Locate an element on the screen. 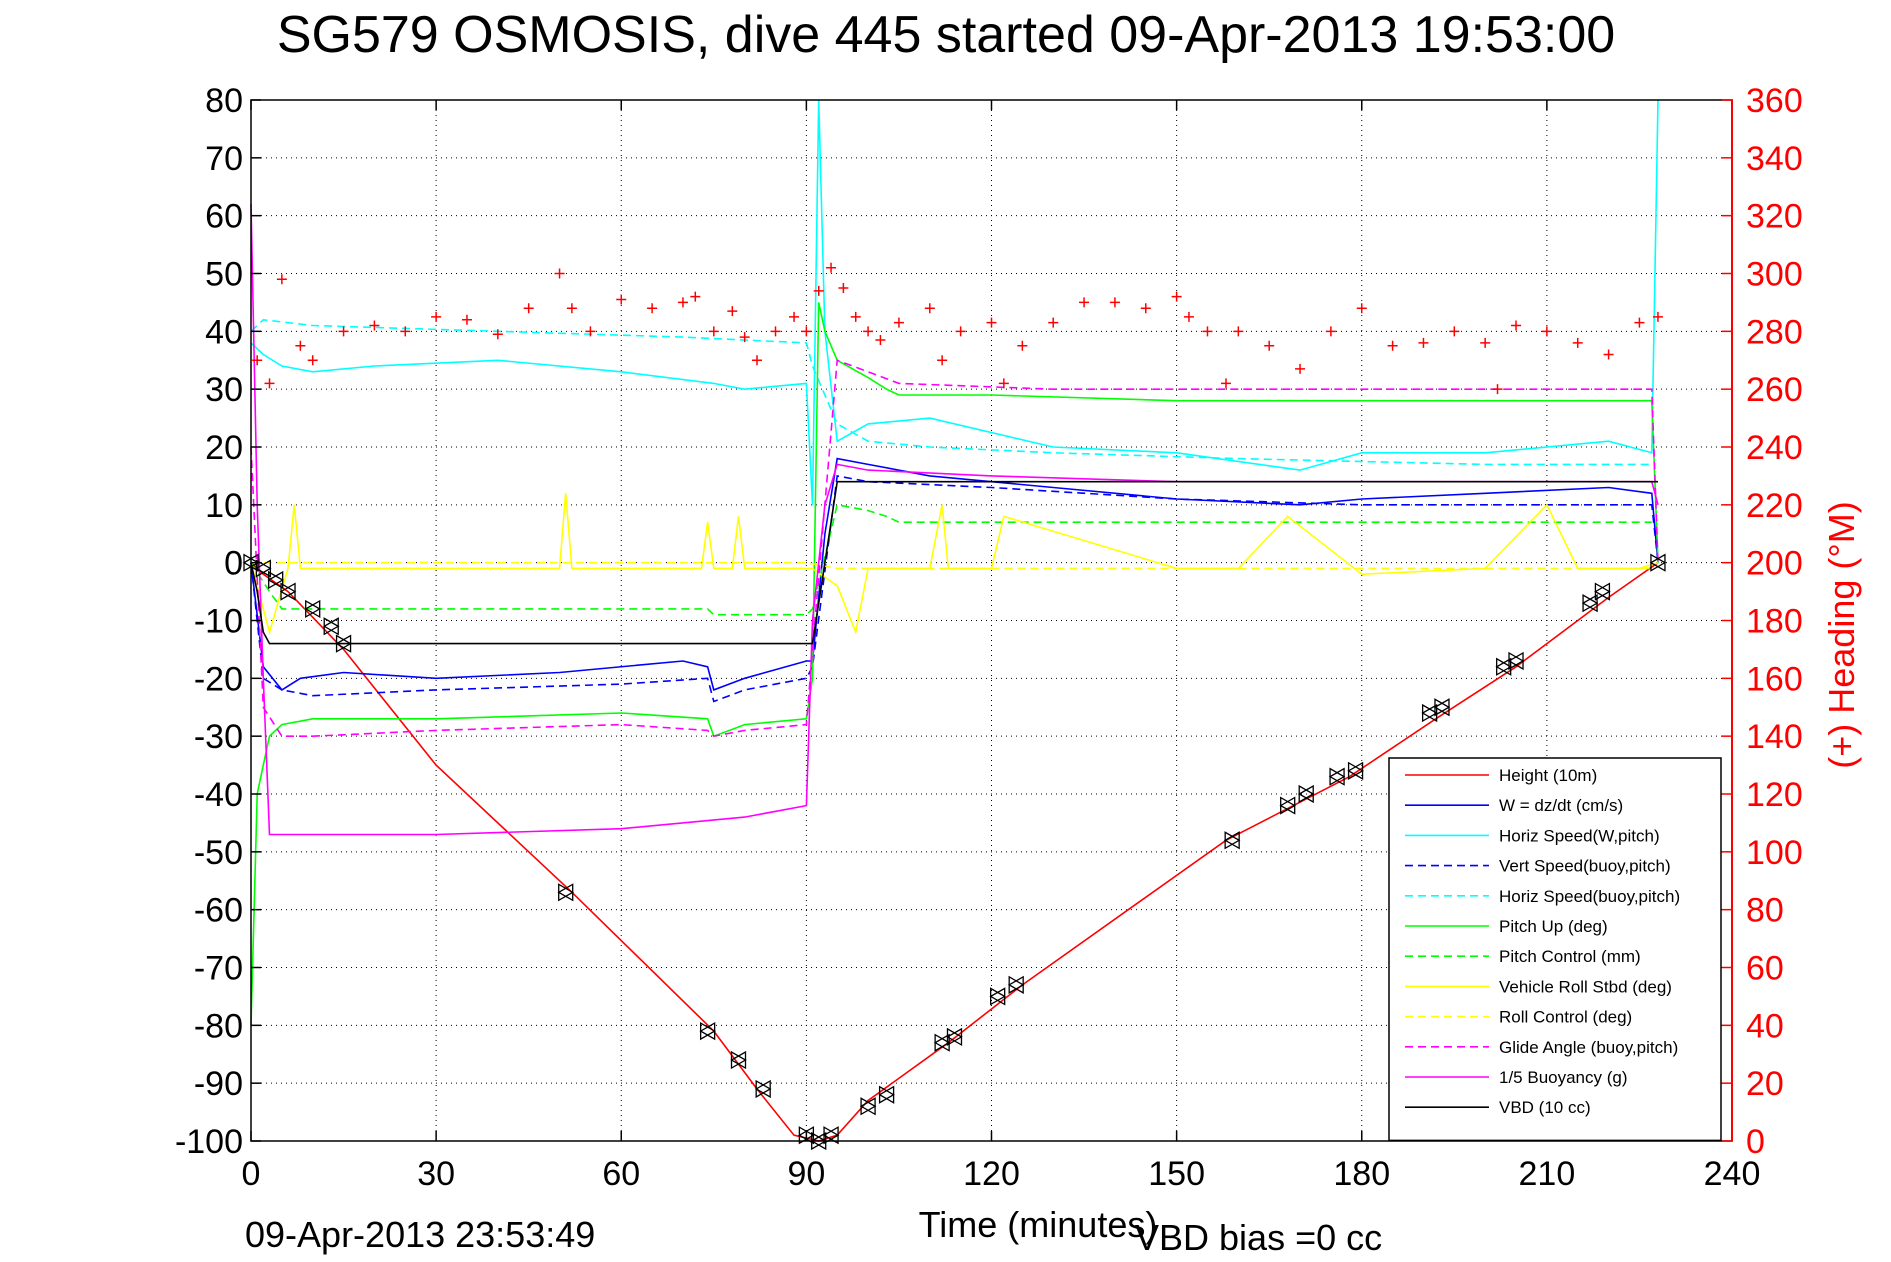  x-tick-label: 120 is located at coordinates (991, 1174).